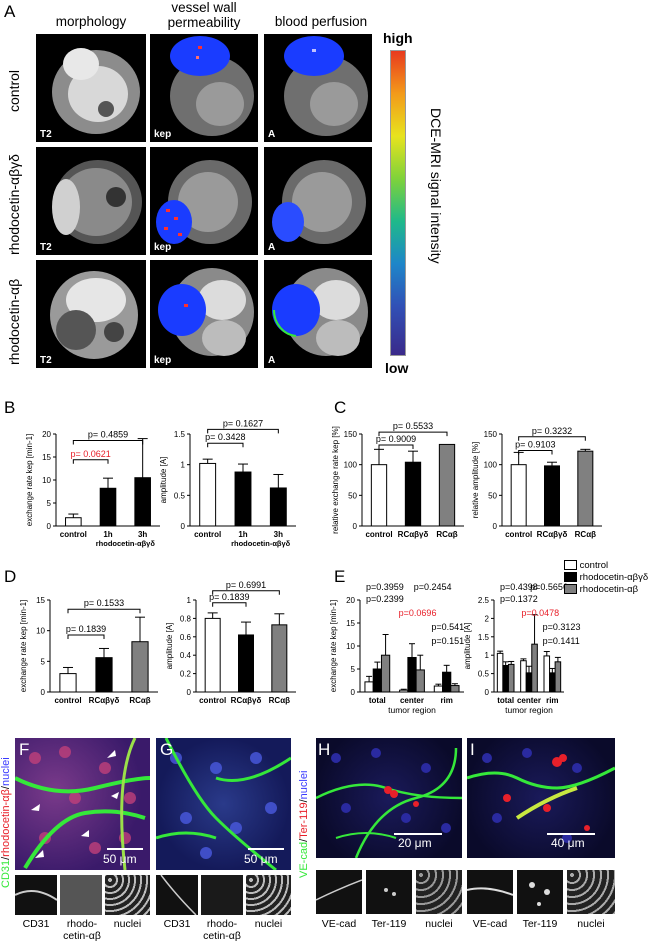 Image resolution: width=650 pixels, height=942 pixels. I want to click on col-title-perfusion: blood perfusion, so click(321, 21).